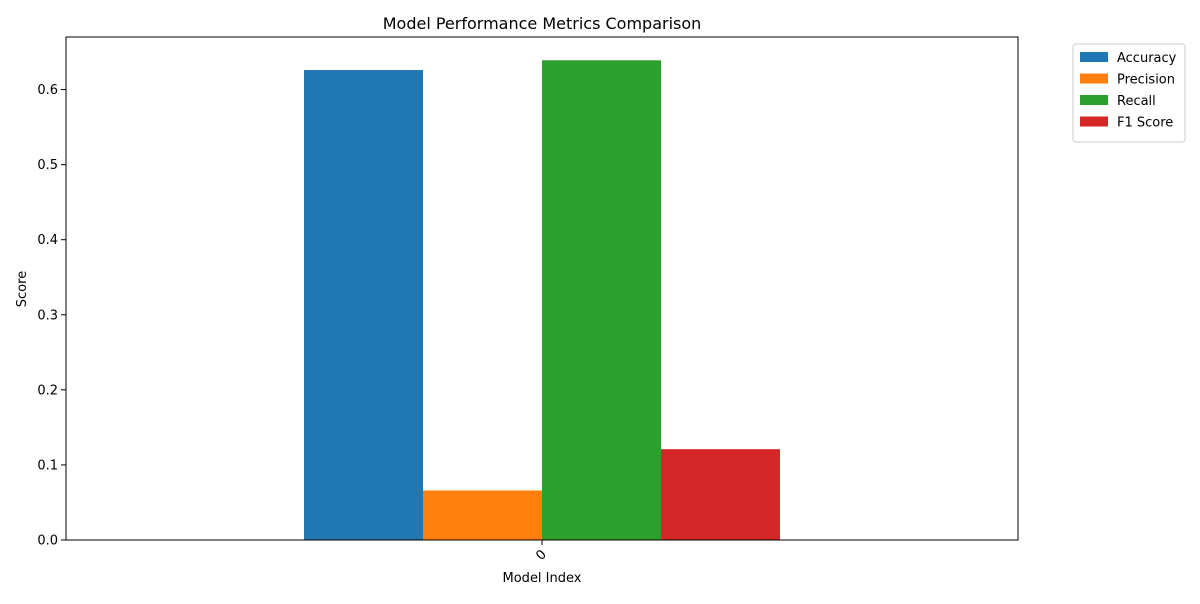 The width and height of the screenshot is (1200, 604). What do you see at coordinates (1136, 101) in the screenshot?
I see `legend-label: Recall` at bounding box center [1136, 101].